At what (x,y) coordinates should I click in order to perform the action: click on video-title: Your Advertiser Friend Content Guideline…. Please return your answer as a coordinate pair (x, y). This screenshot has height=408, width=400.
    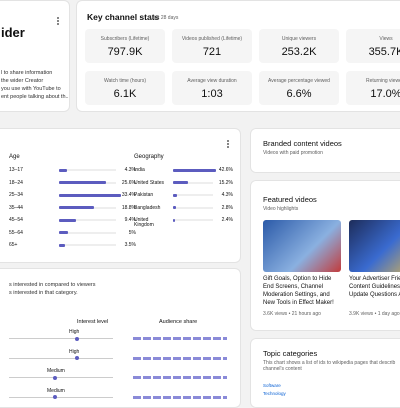
    Looking at the image, I should click on (374, 287).